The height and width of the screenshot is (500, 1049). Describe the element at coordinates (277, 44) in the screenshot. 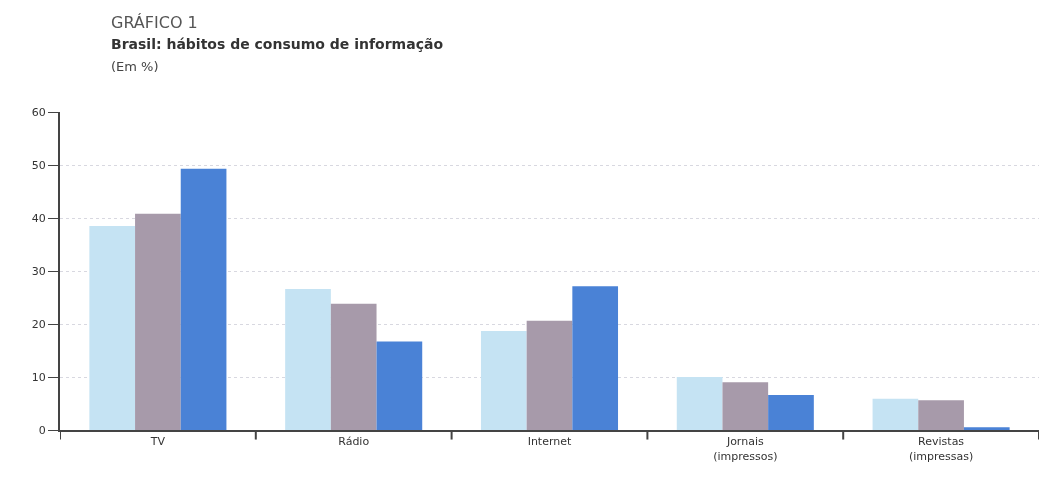

I see `chart-title: Brasil: hábitos de consumo de informação` at that location.